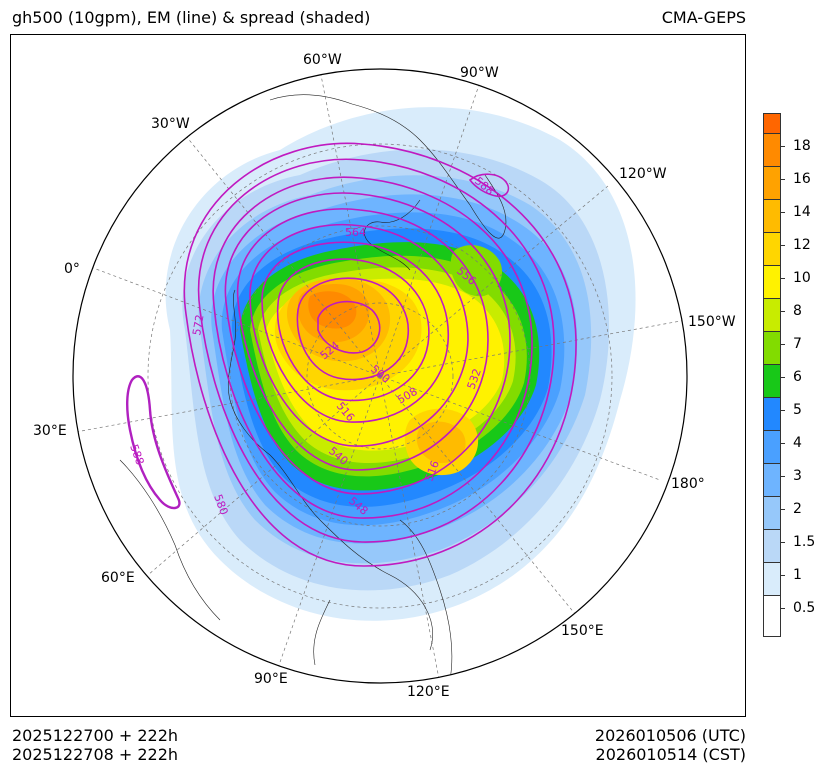 The height and width of the screenshot is (776, 827). I want to click on lon-label: 60°E, so click(118, 578).